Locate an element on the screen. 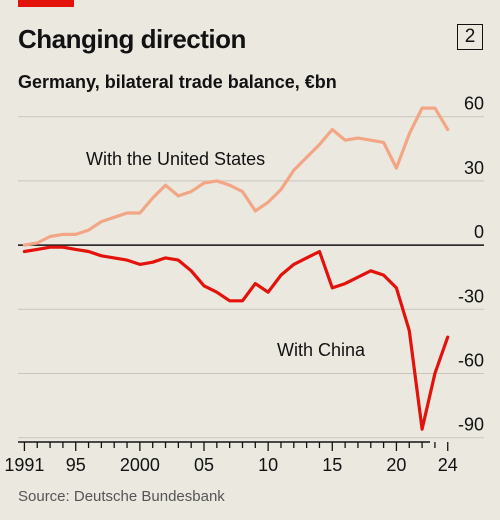  series-label-usa: With the United States is located at coordinates (175, 159).